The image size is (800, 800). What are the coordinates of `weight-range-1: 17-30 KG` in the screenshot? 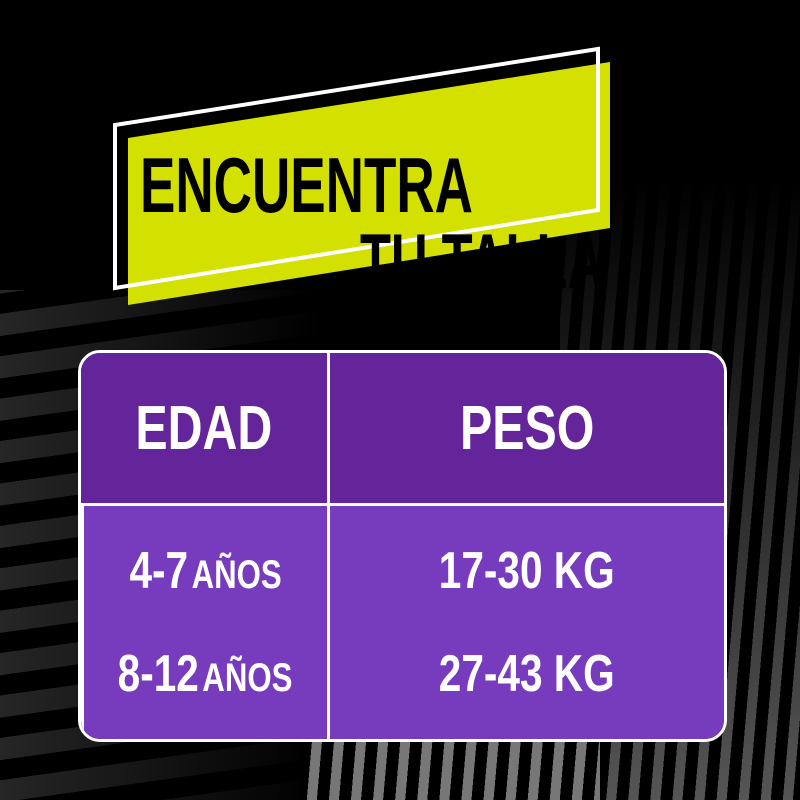 It's located at (527, 571).